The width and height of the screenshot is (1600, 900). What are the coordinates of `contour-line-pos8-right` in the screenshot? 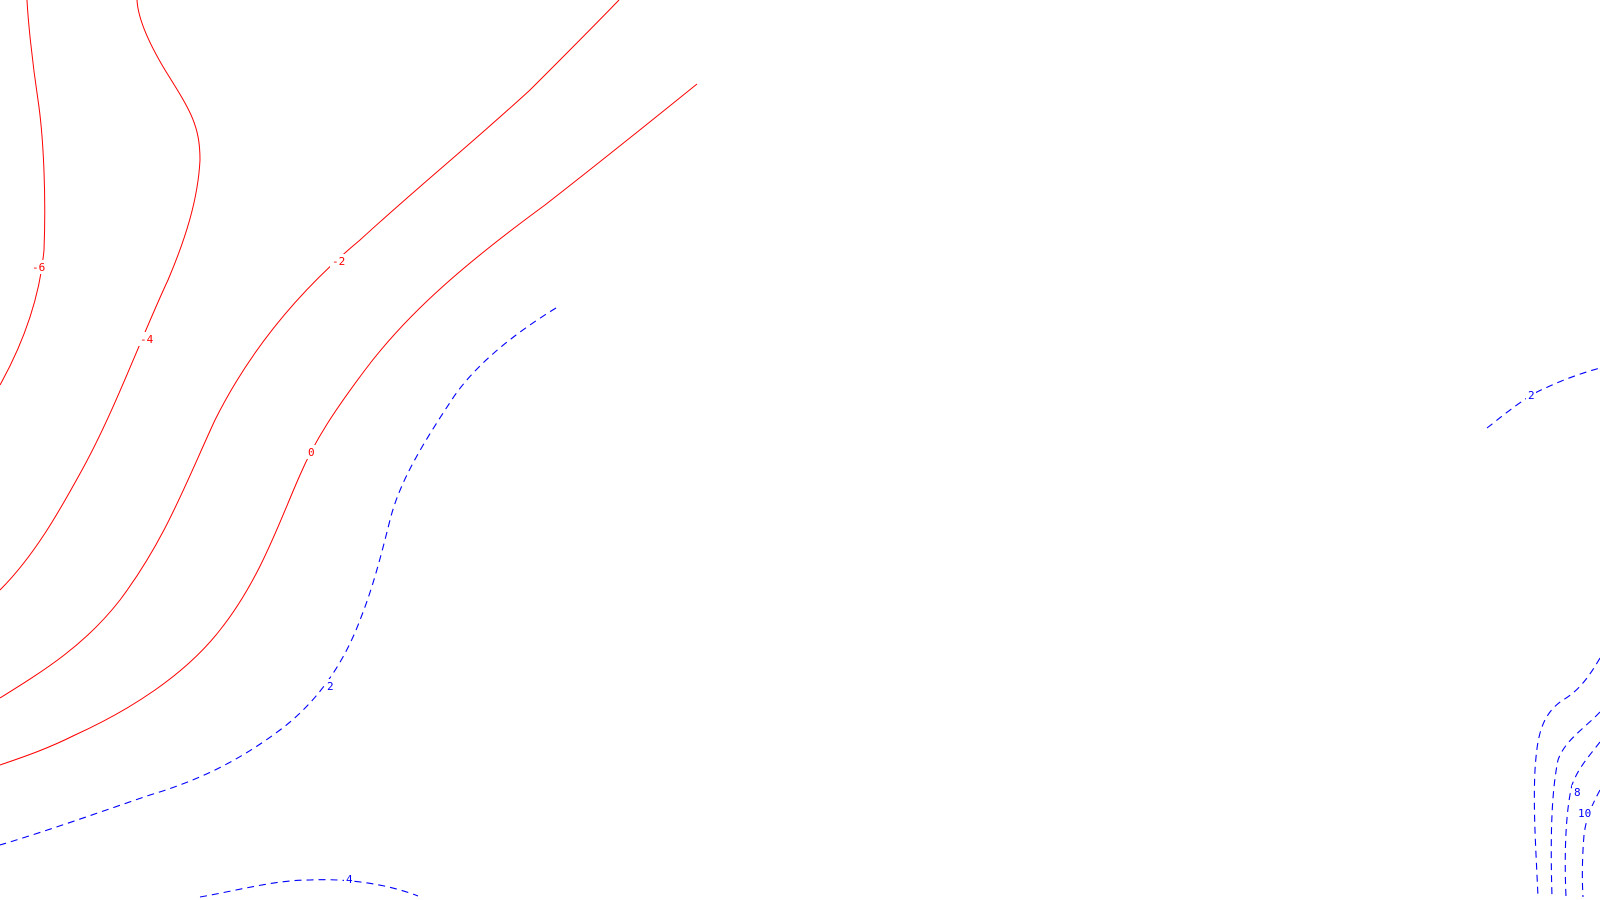 It's located at (1582, 819).